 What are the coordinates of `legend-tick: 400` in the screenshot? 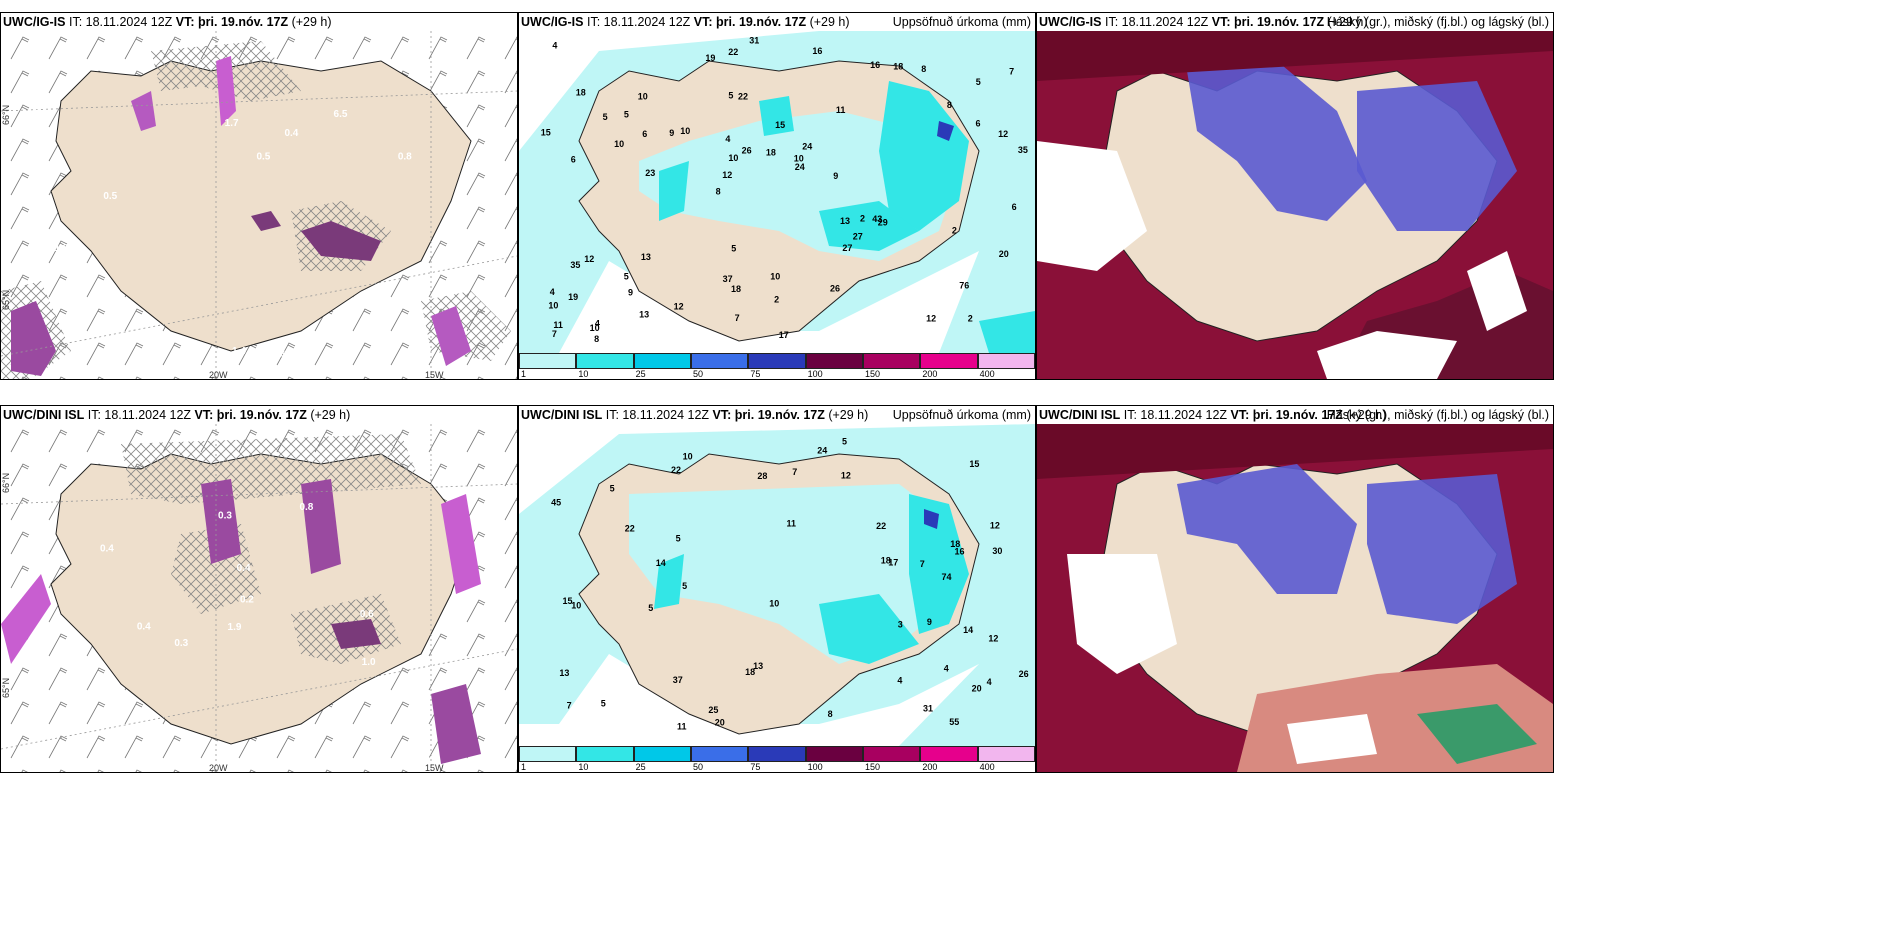 It's located at (987, 374).